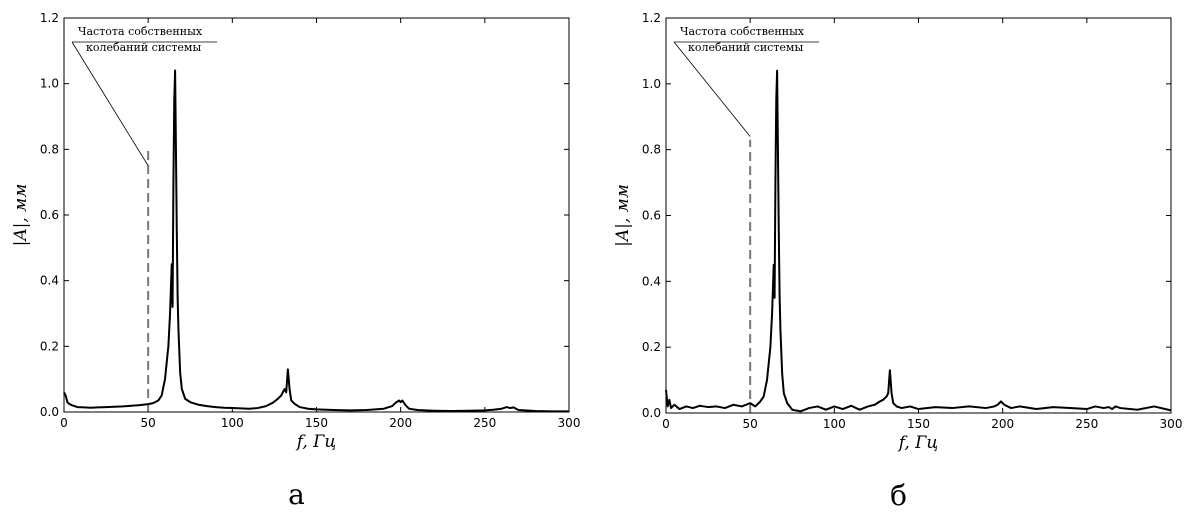 This screenshot has width=1184, height=513. Describe the element at coordinates (296, 494) in the screenshot. I see `panel-label: а` at that location.